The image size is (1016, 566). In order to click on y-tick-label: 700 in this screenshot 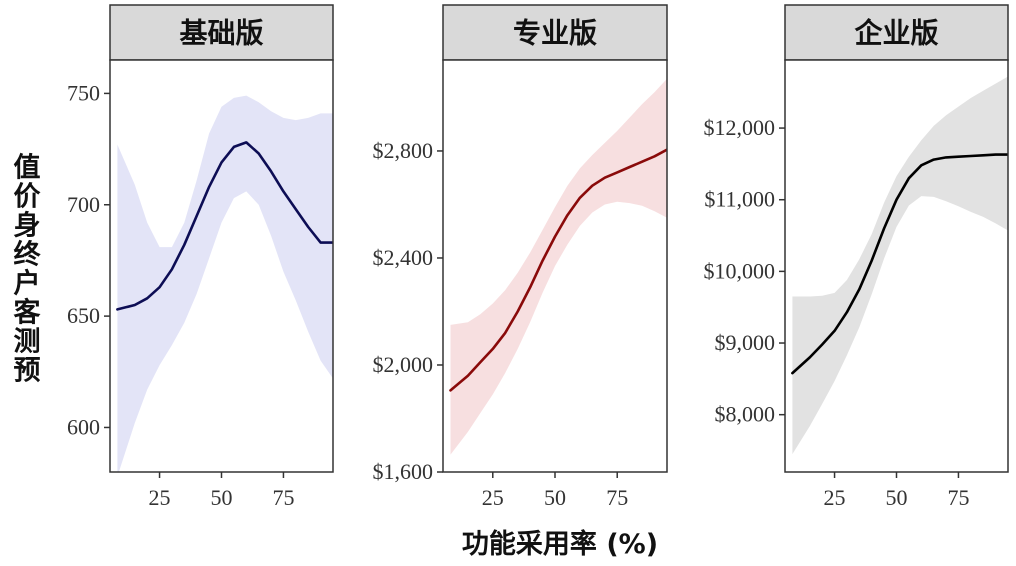, I will do `click(83, 204)`.